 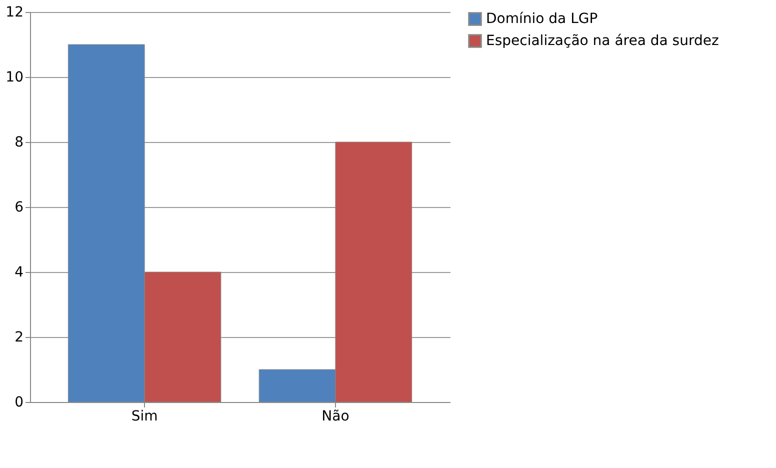 What do you see at coordinates (336, 416) in the screenshot?
I see `x-tick-label: Não` at bounding box center [336, 416].